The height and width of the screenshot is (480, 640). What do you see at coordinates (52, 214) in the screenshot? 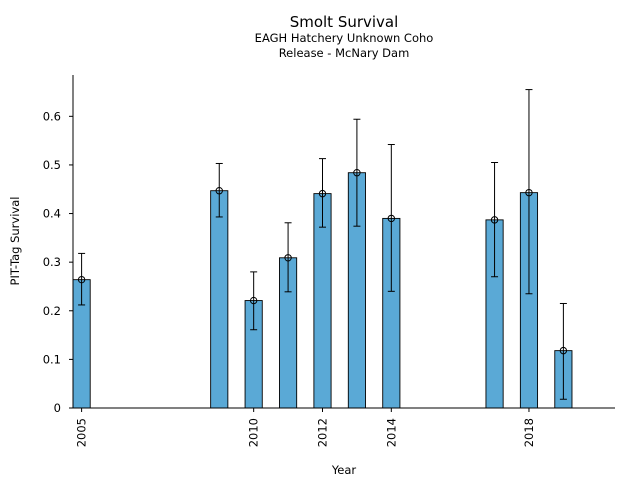
I see `y-tick-label: 0.4` at bounding box center [52, 214].